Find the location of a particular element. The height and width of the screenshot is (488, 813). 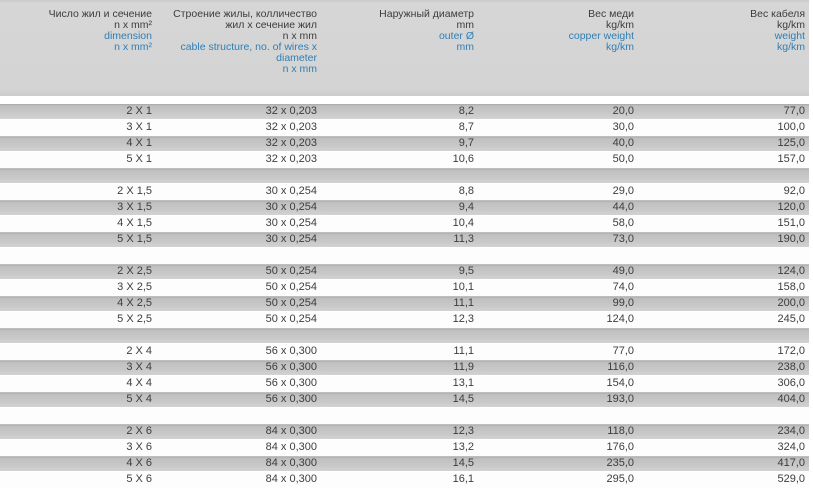

table-row: 2 X 1,5 30 x 0,254 8,8 29,0 92,0 is located at coordinates (404, 191).